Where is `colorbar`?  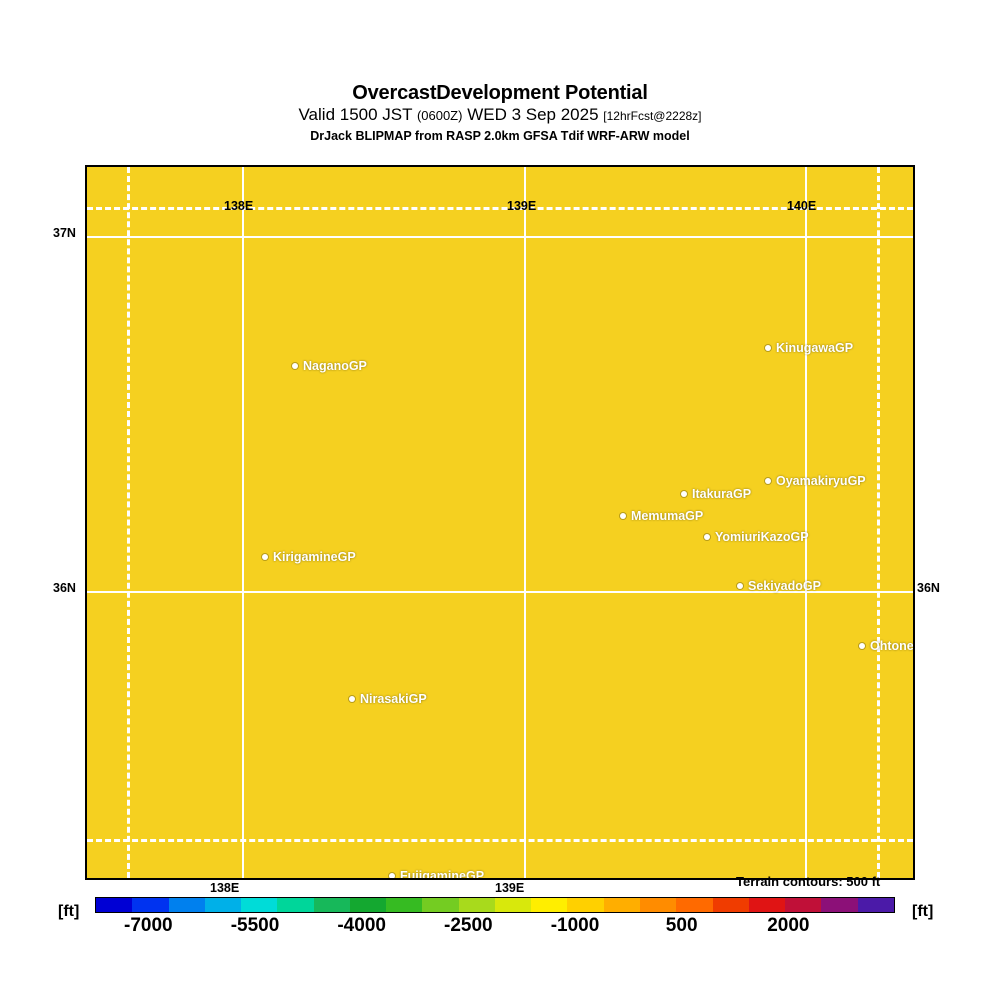 colorbar is located at coordinates (495, 905).